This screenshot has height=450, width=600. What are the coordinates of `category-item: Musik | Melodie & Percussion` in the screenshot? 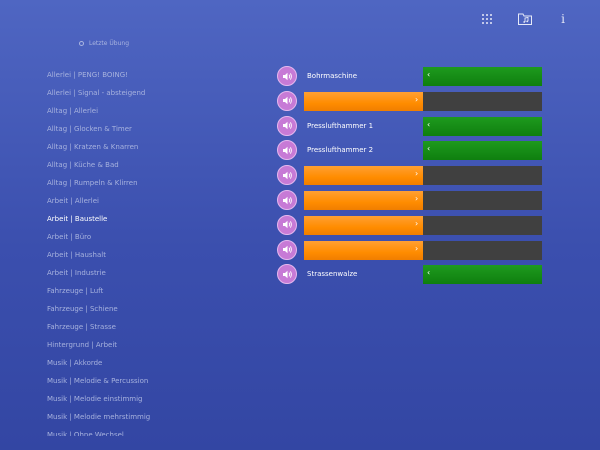 It's located at (98, 381).